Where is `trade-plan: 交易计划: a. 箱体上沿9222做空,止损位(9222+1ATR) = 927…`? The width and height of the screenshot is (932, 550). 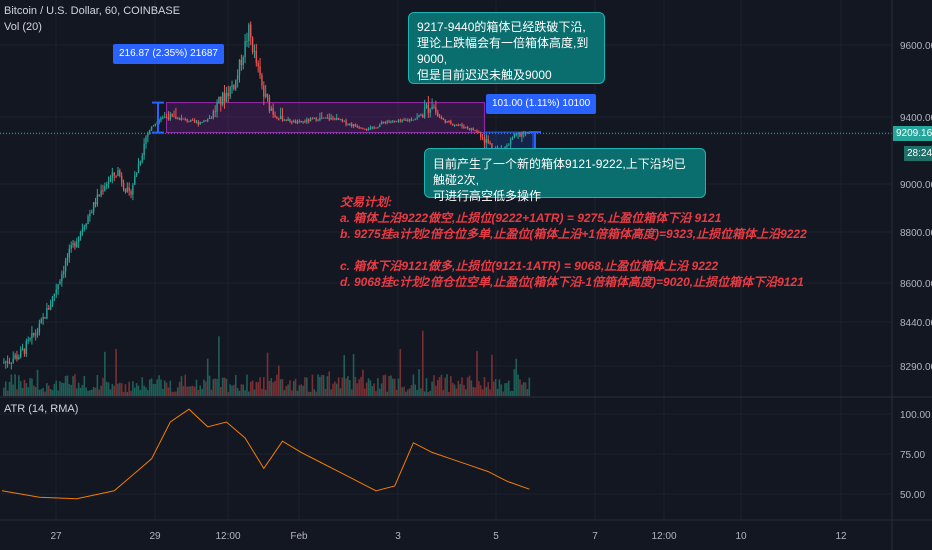 trade-plan: 交易计划: a. 箱体上沿9222做空,止损位(9222+1ATR) = 927… is located at coordinates (573, 242).